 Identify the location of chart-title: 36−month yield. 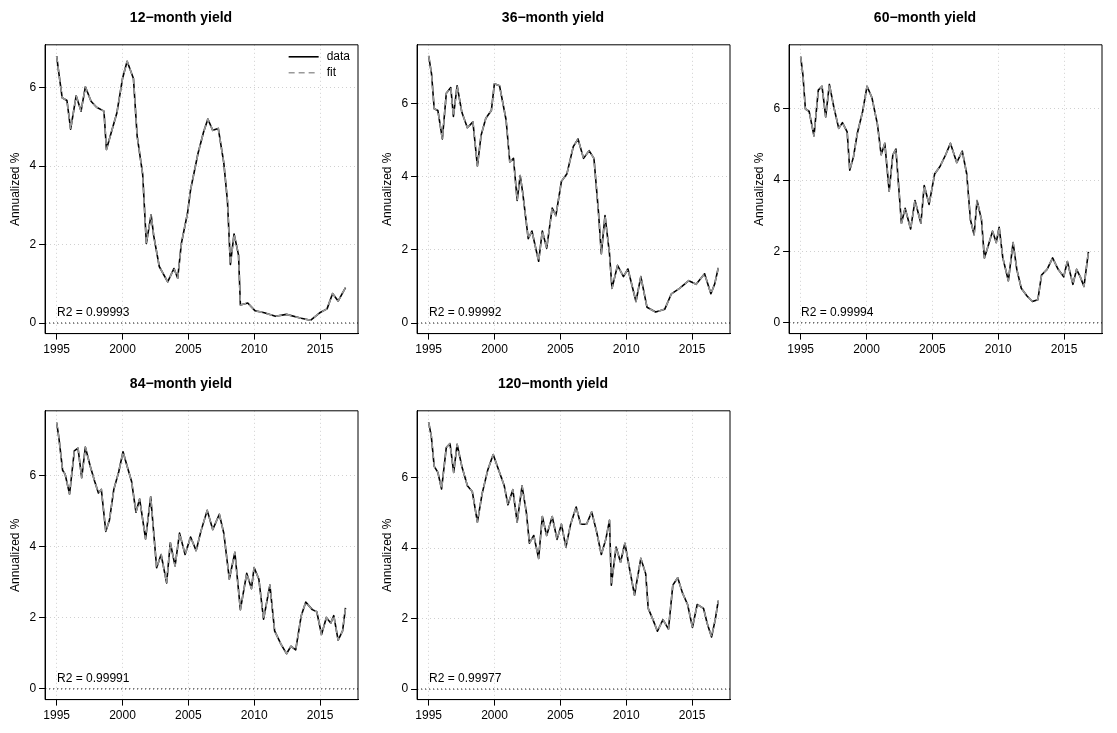
(553, 17).